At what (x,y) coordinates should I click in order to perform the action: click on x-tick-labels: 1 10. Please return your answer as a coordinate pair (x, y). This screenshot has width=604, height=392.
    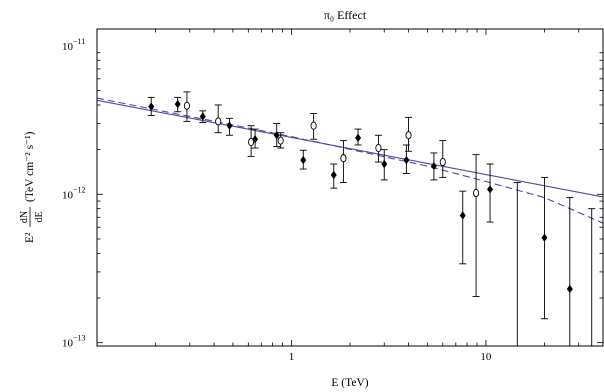
    Looking at the image, I should click on (390, 357).